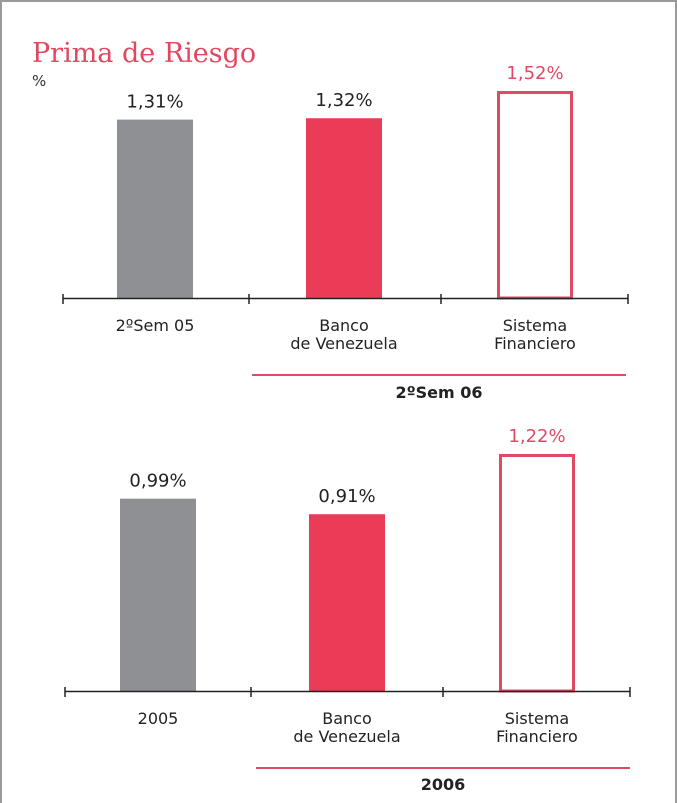 This screenshot has width=677, height=803. Describe the element at coordinates (158, 718) in the screenshot. I see `category-label-1: 2005` at that location.